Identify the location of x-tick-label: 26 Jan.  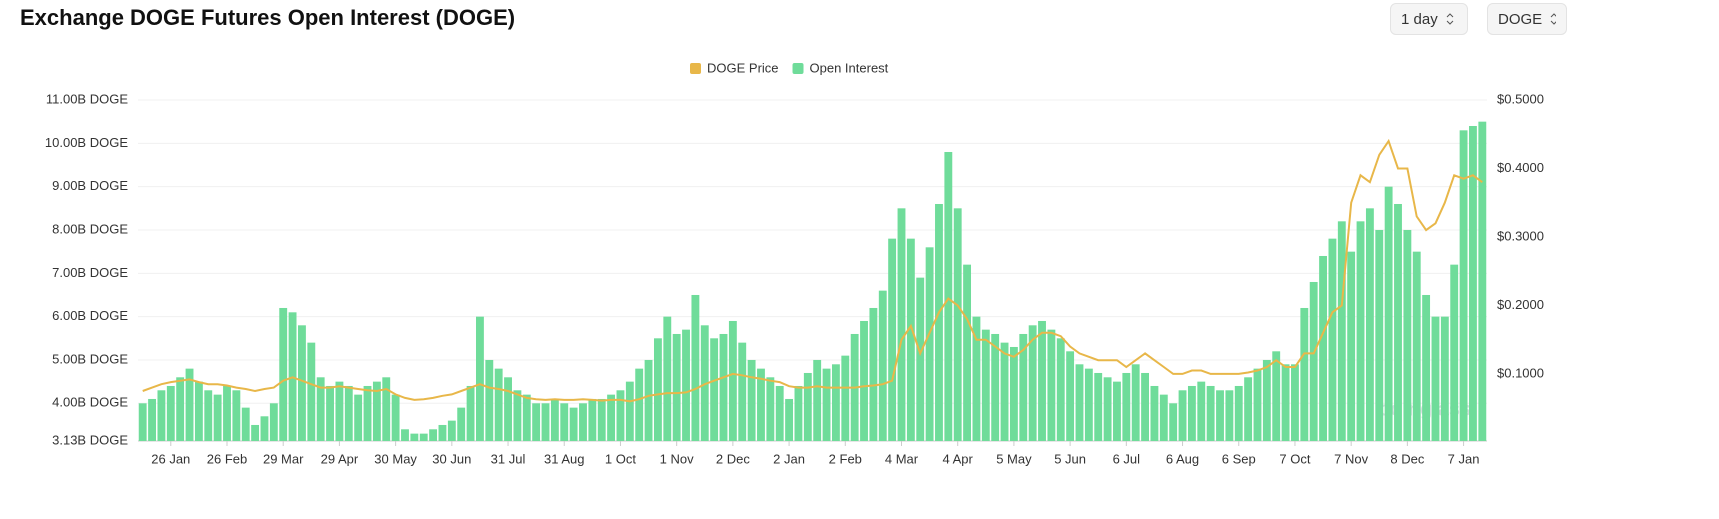
(170, 458).